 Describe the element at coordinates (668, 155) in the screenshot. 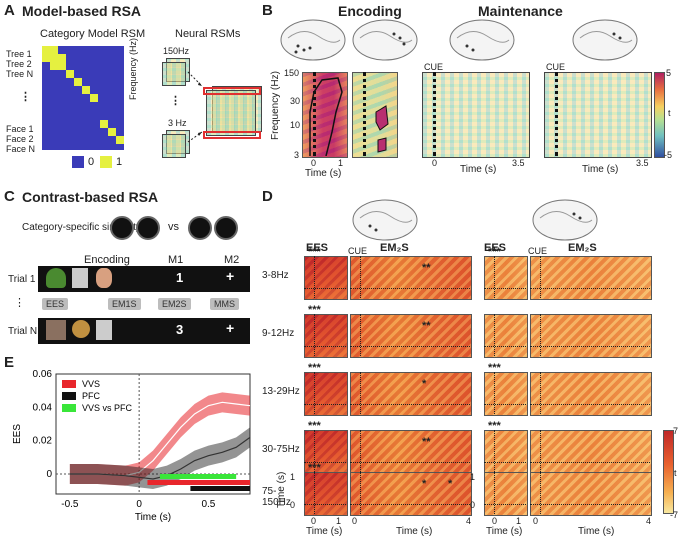

I see `b-colorbar-min: -5` at that location.